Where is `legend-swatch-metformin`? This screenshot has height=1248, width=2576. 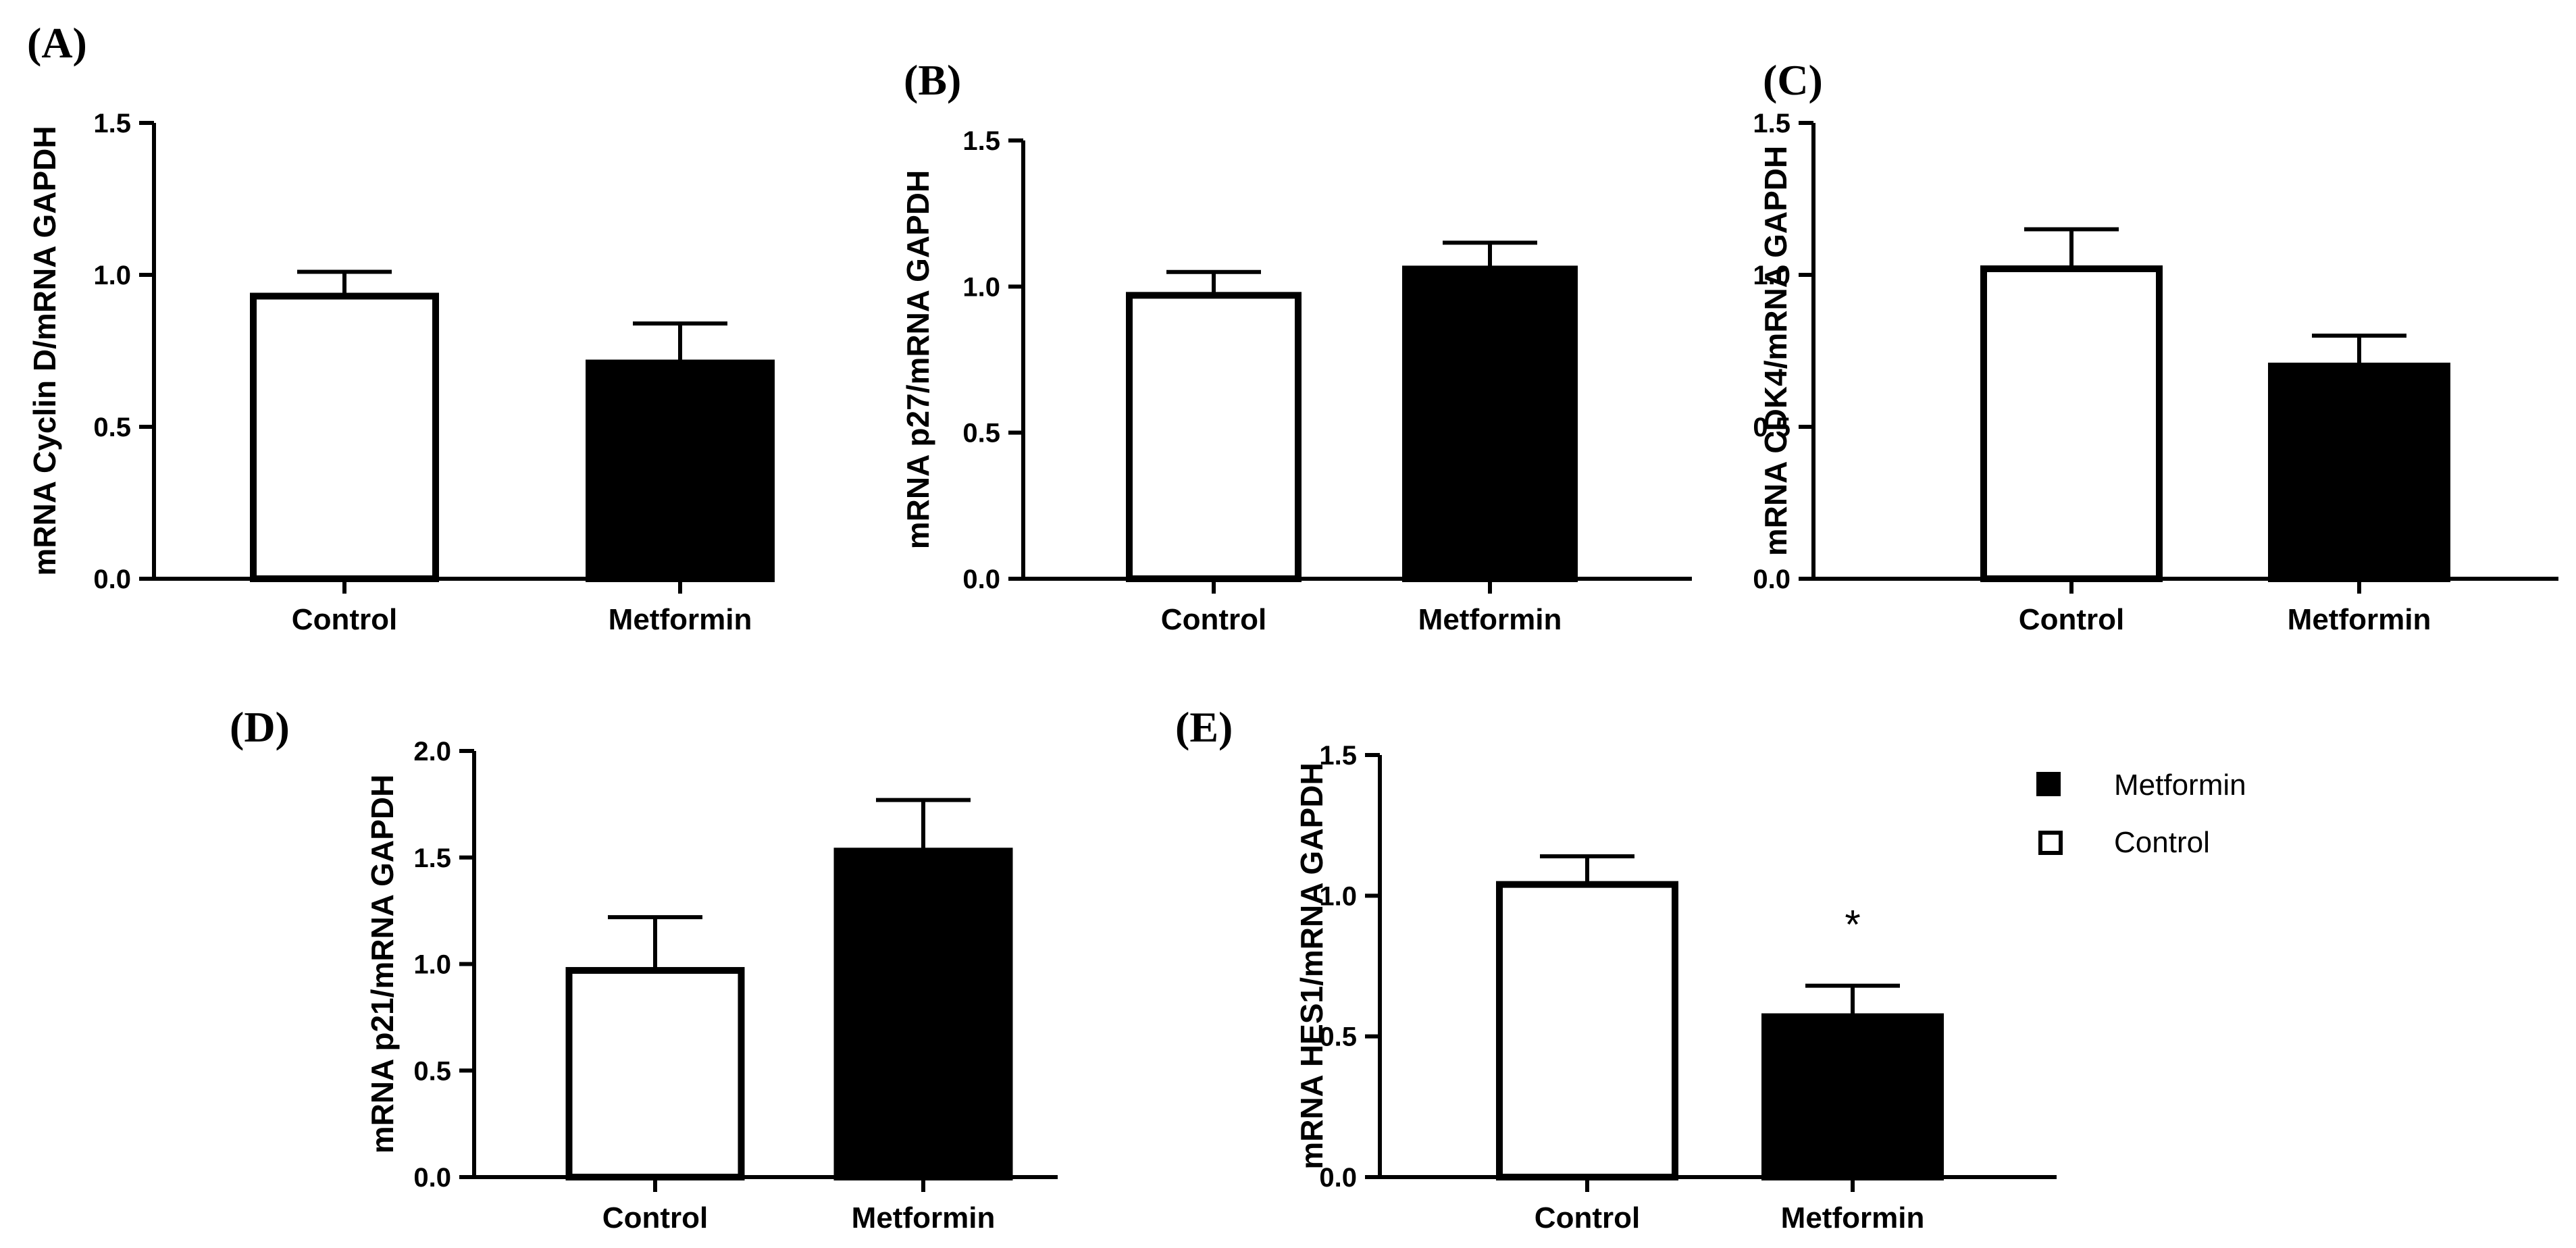
legend-swatch-metformin is located at coordinates (2048, 784).